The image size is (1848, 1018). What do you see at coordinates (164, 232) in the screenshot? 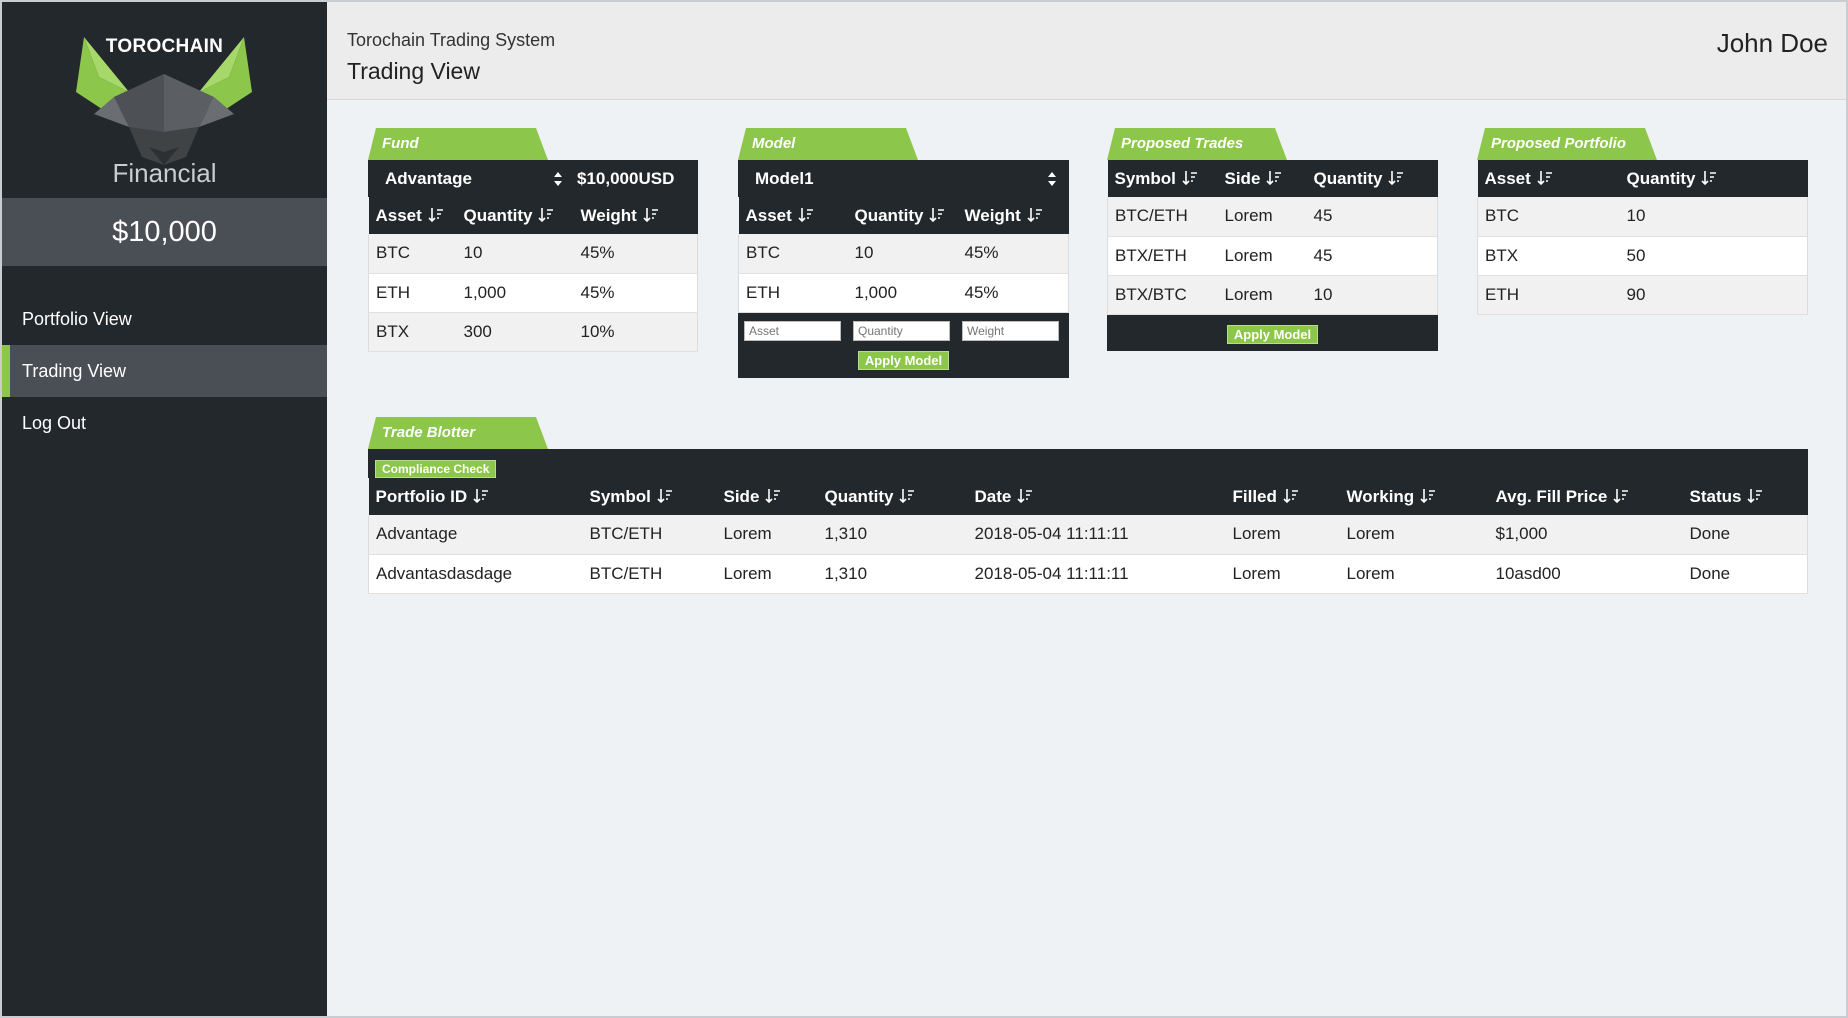
I see `account-balance: $10,000` at bounding box center [164, 232].